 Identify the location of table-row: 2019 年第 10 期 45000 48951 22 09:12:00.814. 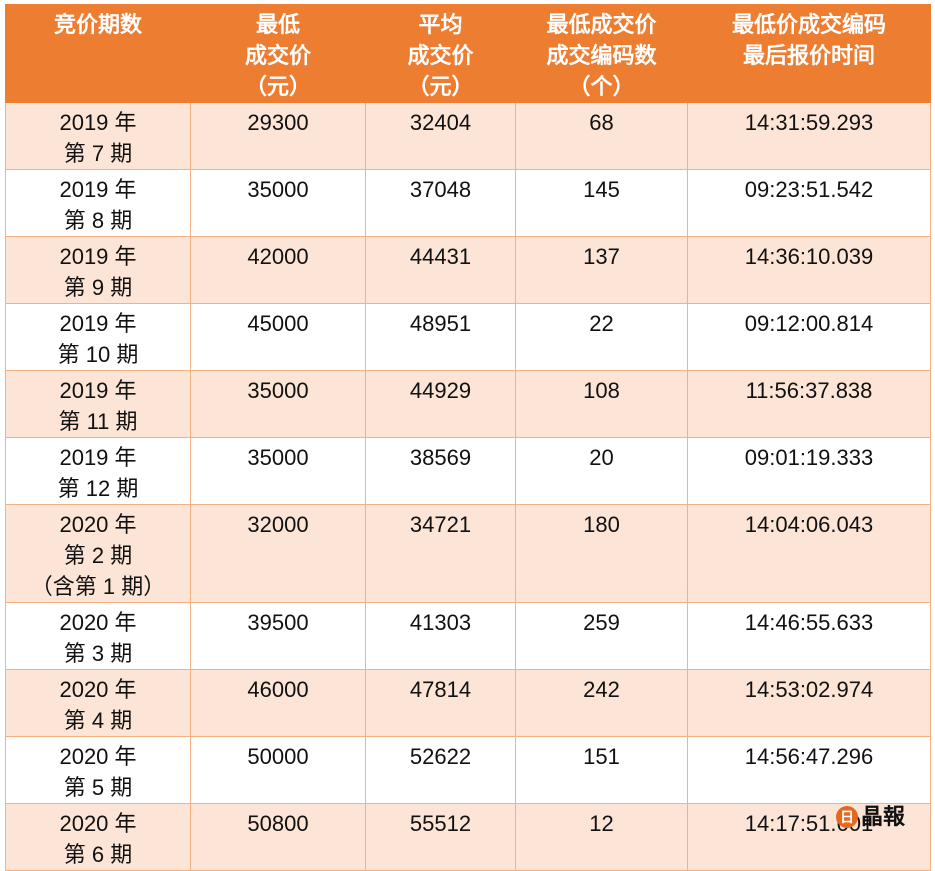
(468, 337).